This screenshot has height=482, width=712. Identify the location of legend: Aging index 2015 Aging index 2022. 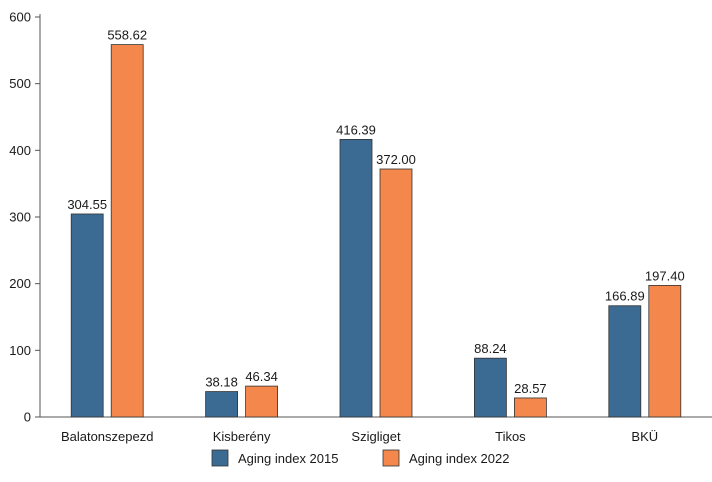
(360, 458).